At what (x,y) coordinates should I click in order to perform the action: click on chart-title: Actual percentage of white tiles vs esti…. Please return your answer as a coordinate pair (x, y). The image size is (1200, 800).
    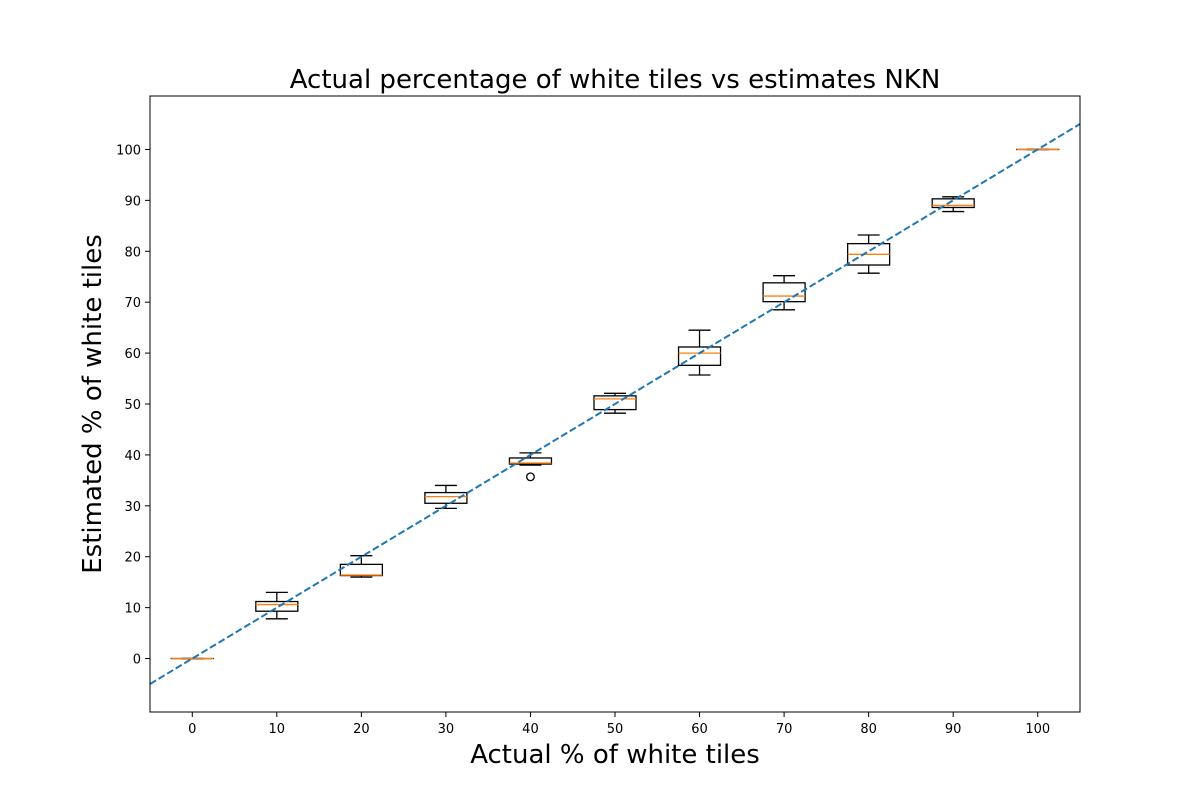
    Looking at the image, I should click on (615, 80).